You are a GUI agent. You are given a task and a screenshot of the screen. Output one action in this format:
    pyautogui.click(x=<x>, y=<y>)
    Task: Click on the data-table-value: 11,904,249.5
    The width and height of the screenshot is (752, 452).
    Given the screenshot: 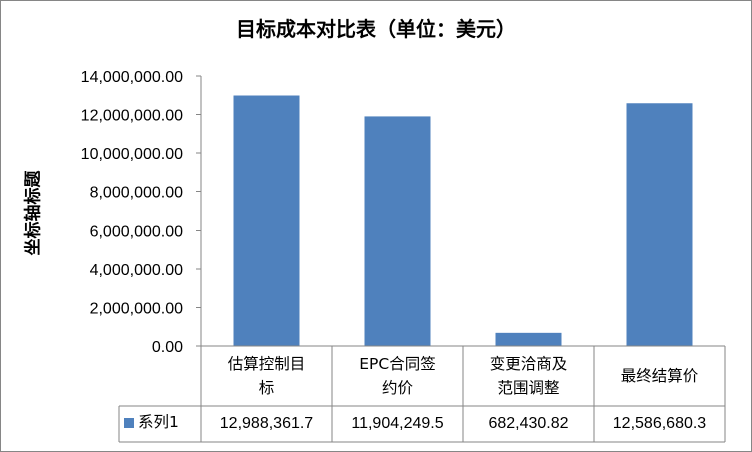 What is the action you would take?
    pyautogui.click(x=397, y=423)
    